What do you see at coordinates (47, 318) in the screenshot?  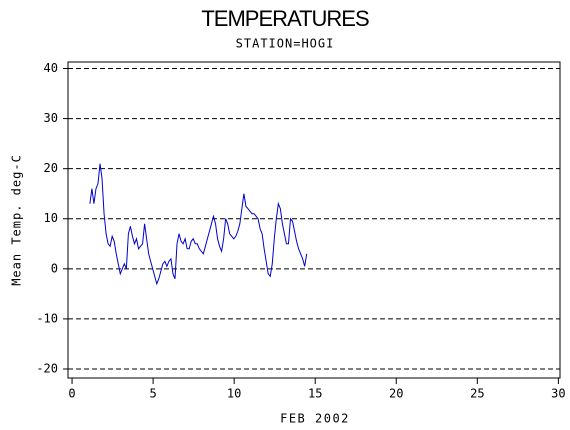 I see `y-tick-label: -10` at bounding box center [47, 318].